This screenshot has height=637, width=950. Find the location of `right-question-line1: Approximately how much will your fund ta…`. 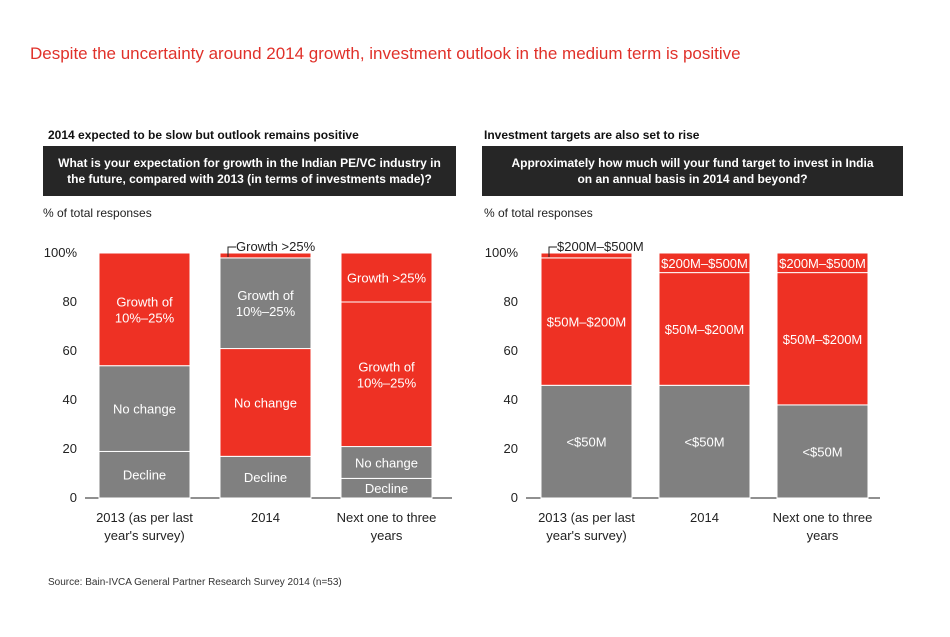

right-question-line1: Approximately how much will your fund ta… is located at coordinates (692, 163).